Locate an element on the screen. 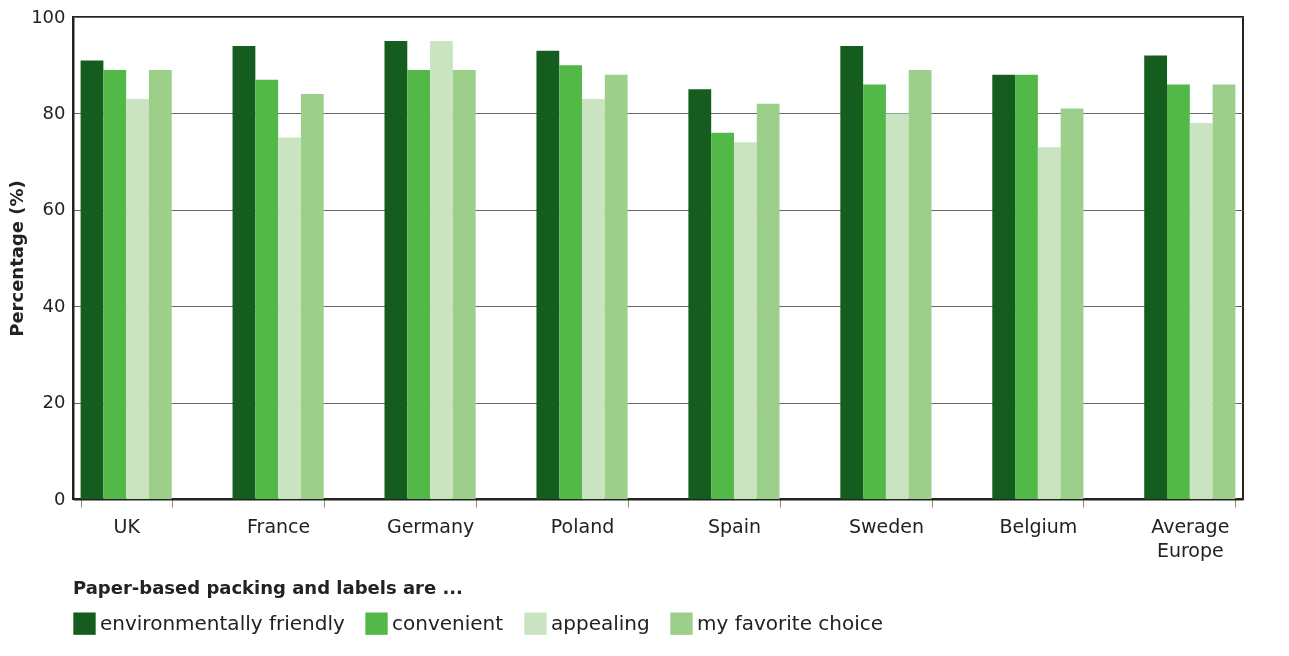 The image size is (1289, 656). legend-label: convenient is located at coordinates (448, 622).